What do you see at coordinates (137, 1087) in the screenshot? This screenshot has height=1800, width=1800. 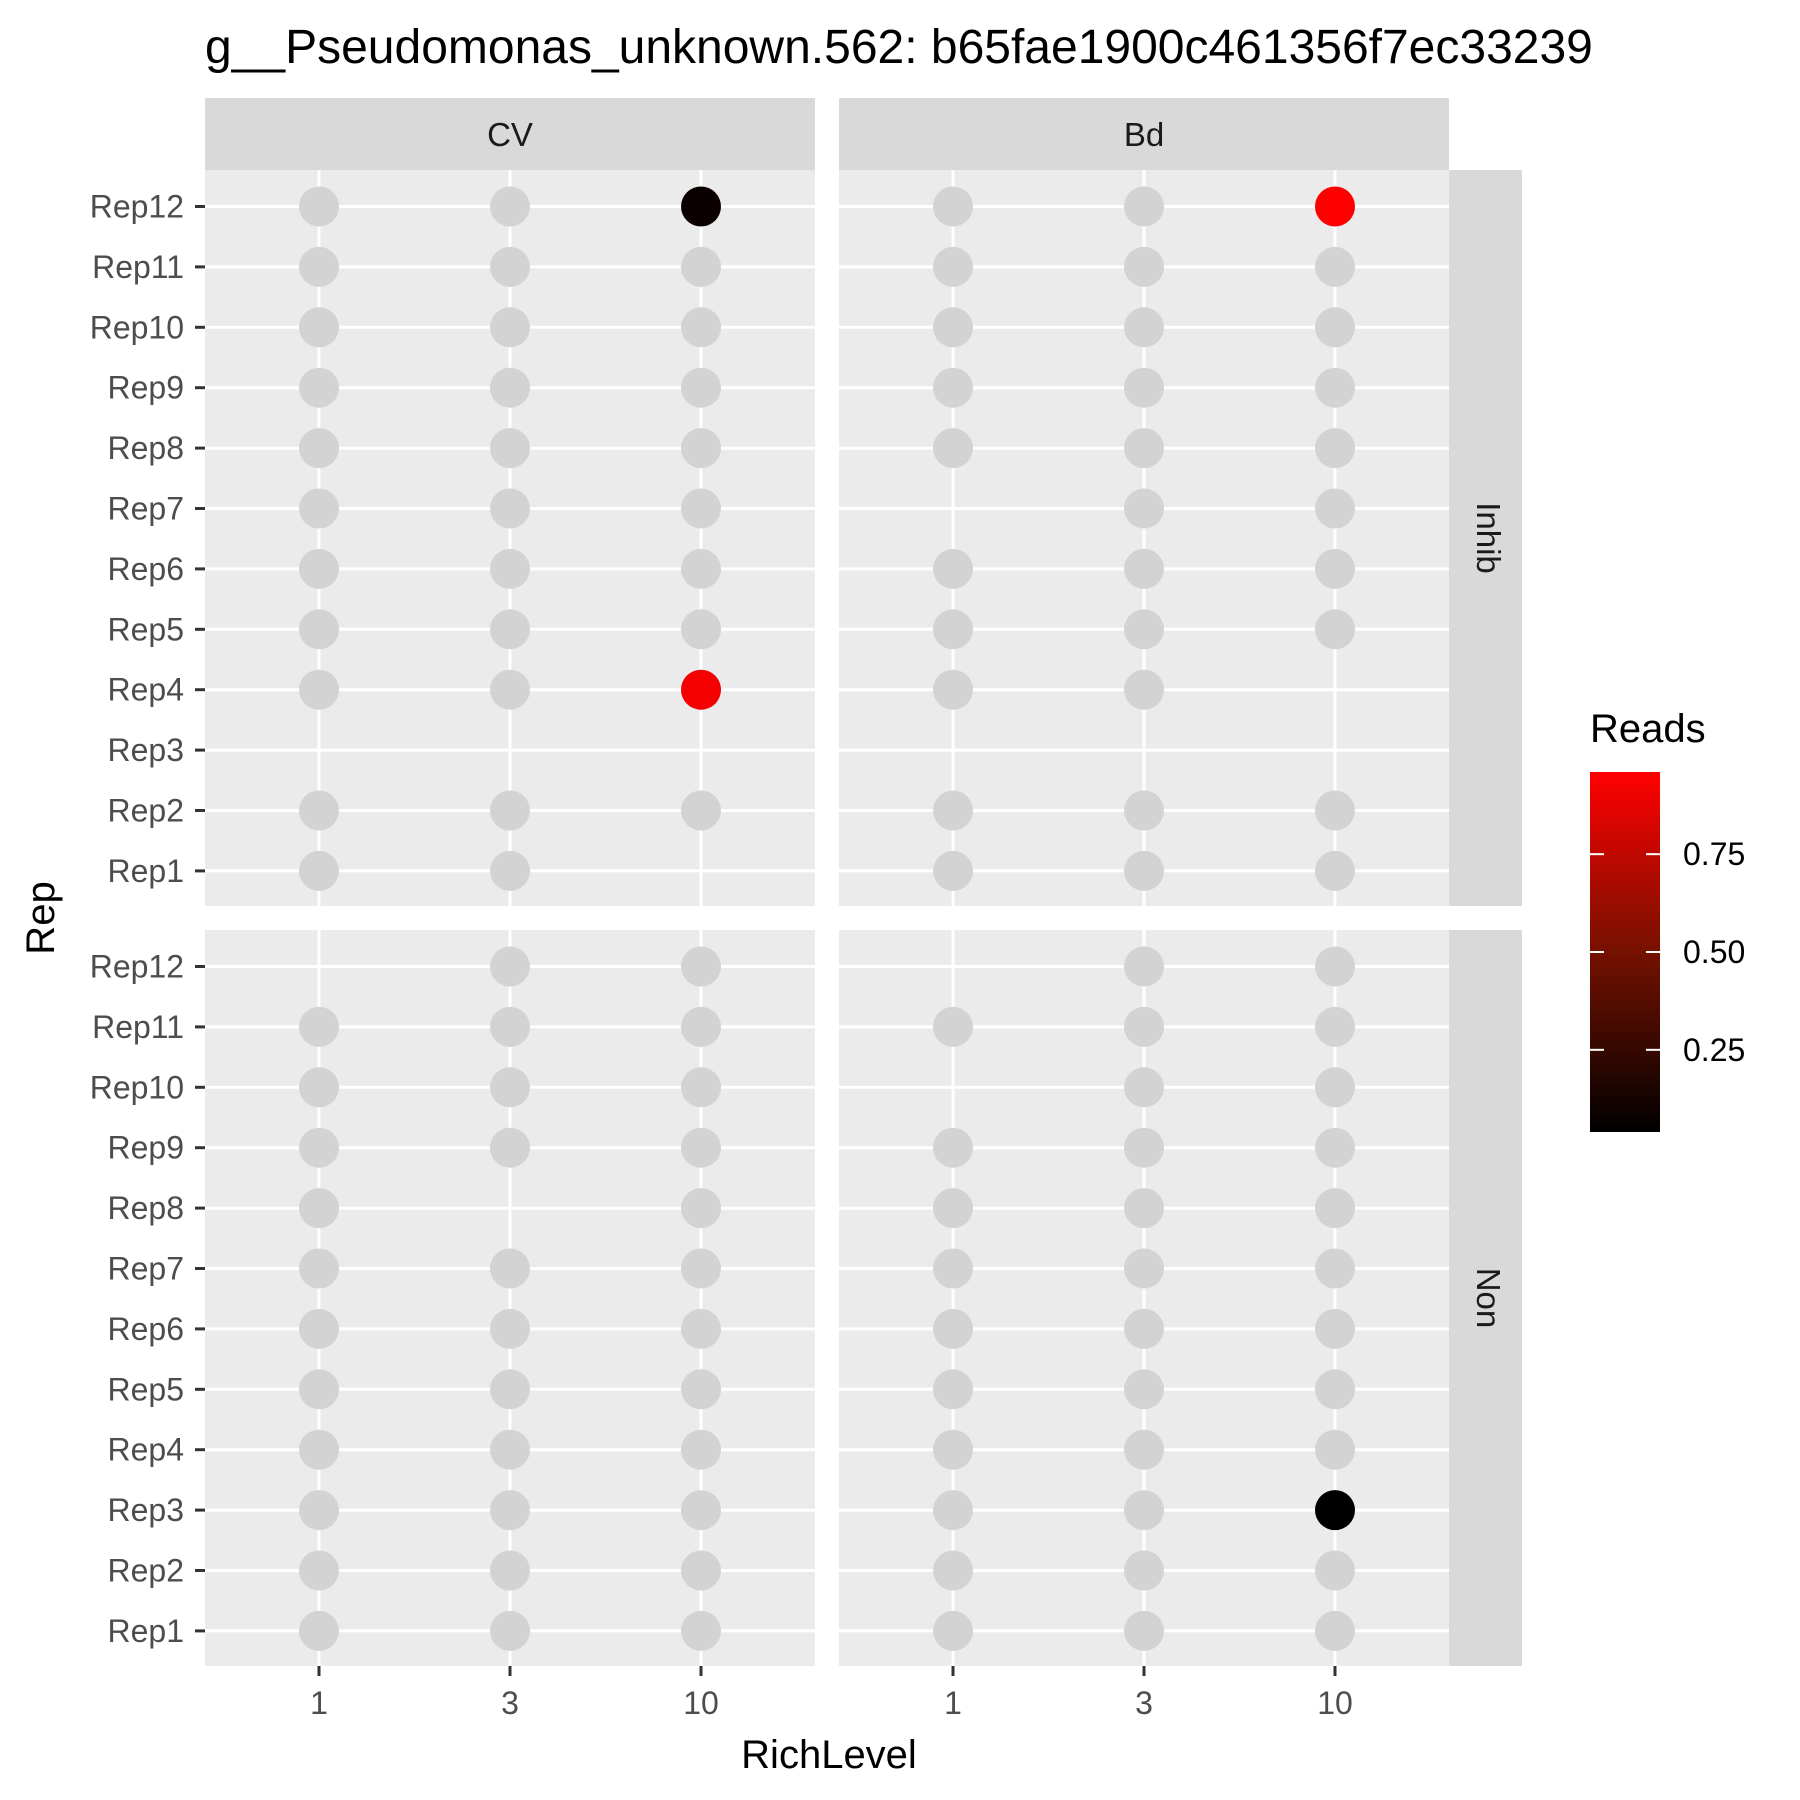 I see `y-tick-label: Rep10` at bounding box center [137, 1087].